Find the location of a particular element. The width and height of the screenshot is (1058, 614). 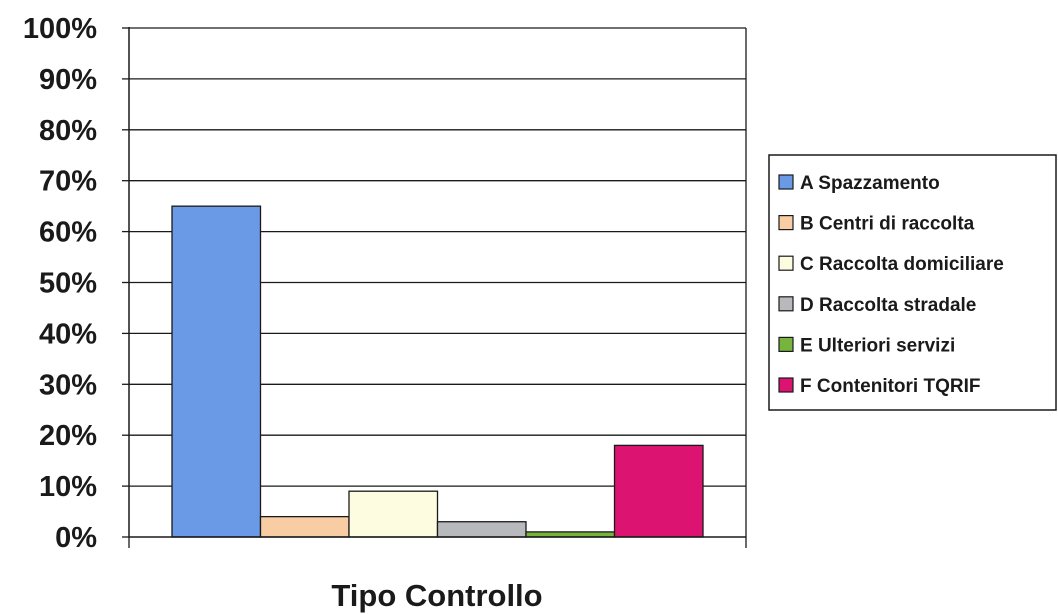

y-tick-label: 30% is located at coordinates (68, 385).